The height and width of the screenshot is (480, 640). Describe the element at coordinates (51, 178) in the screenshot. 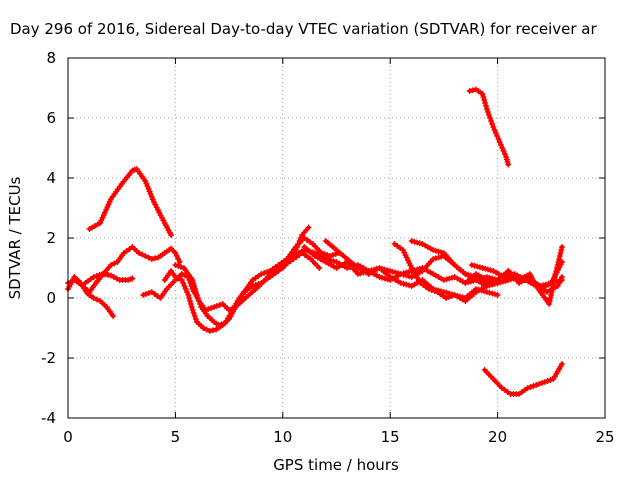

I see `y-tick-label: 4` at that location.